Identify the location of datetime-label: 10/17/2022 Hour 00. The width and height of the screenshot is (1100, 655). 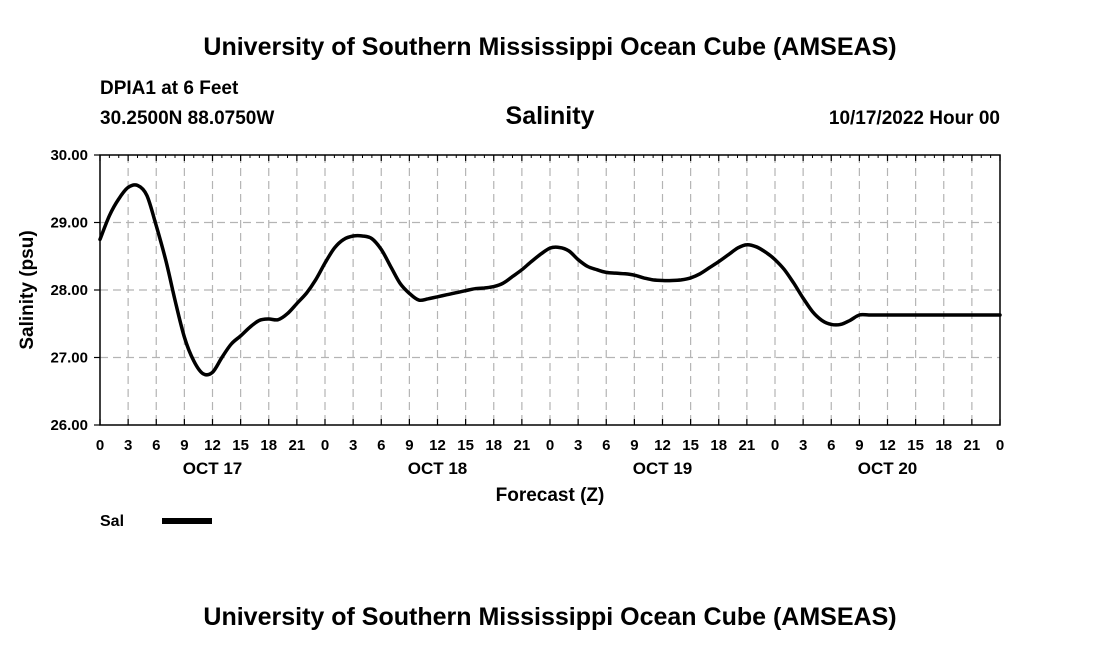
(914, 118).